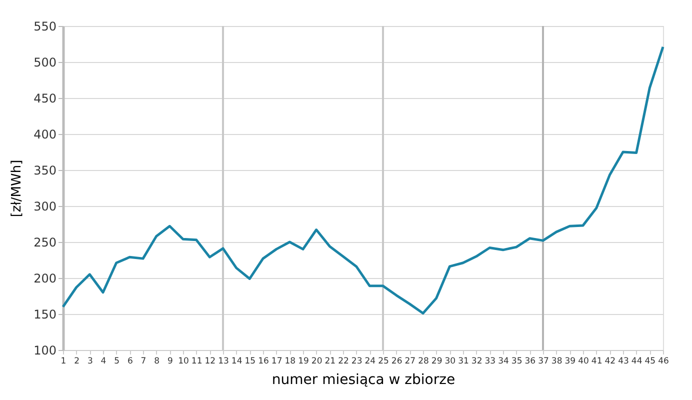 The width and height of the screenshot is (692, 400). Describe the element at coordinates (45, 351) in the screenshot. I see `y-tick-label: 100` at that location.